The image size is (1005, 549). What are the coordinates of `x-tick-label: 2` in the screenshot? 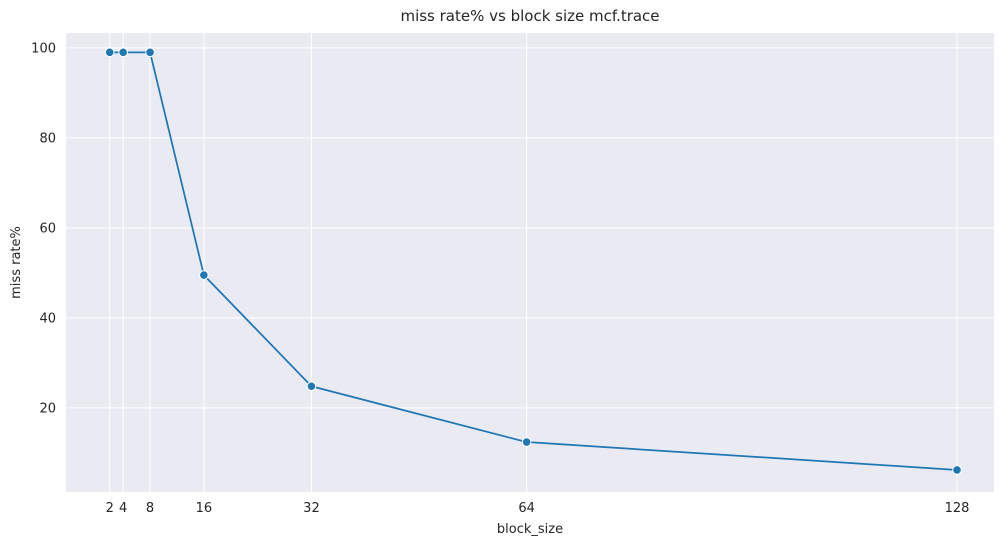 It's located at (110, 508).